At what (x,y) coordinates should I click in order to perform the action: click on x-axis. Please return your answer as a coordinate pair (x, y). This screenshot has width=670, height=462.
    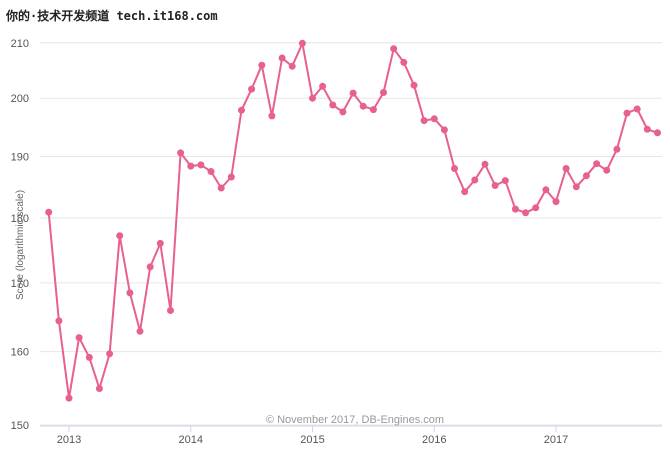
    Looking at the image, I should click on (351, 428).